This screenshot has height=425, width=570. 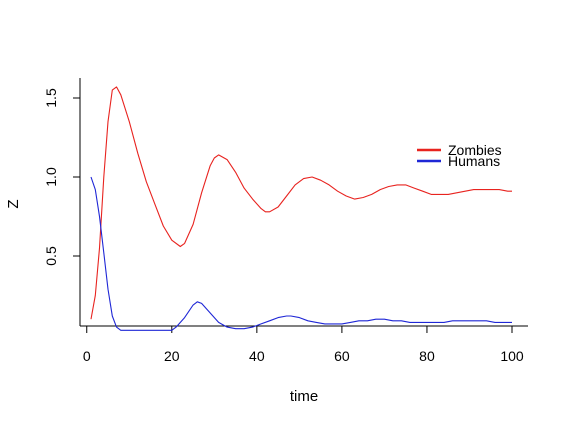 What do you see at coordinates (303, 345) in the screenshot?
I see `x-ticks: 0 20 40 60 80 100` at bounding box center [303, 345].